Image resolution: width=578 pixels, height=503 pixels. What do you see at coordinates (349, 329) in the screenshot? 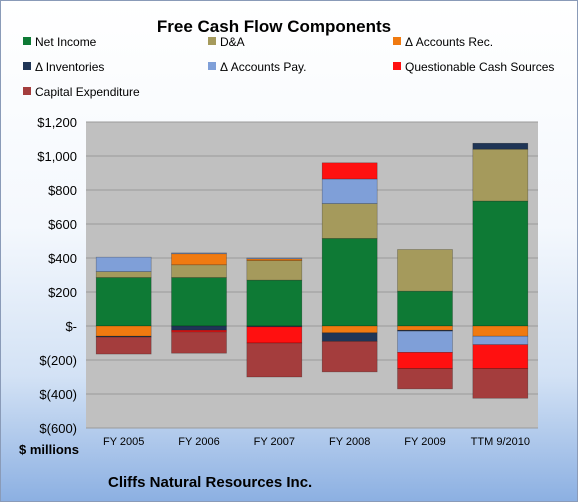
I see `bar-accounts-rec-fy-2008` at bounding box center [349, 329].